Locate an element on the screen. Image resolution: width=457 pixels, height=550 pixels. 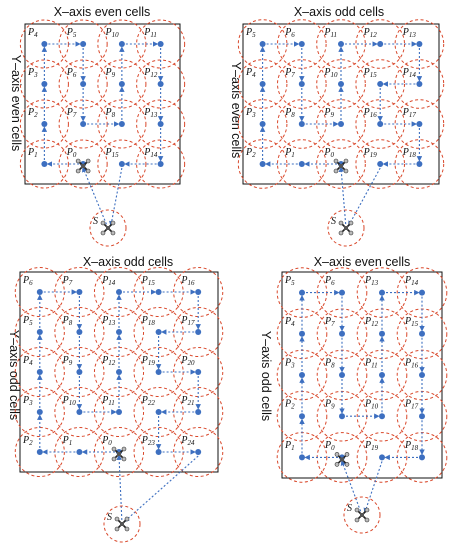
cell-p3: P3 is located at coordinates (262, 124).